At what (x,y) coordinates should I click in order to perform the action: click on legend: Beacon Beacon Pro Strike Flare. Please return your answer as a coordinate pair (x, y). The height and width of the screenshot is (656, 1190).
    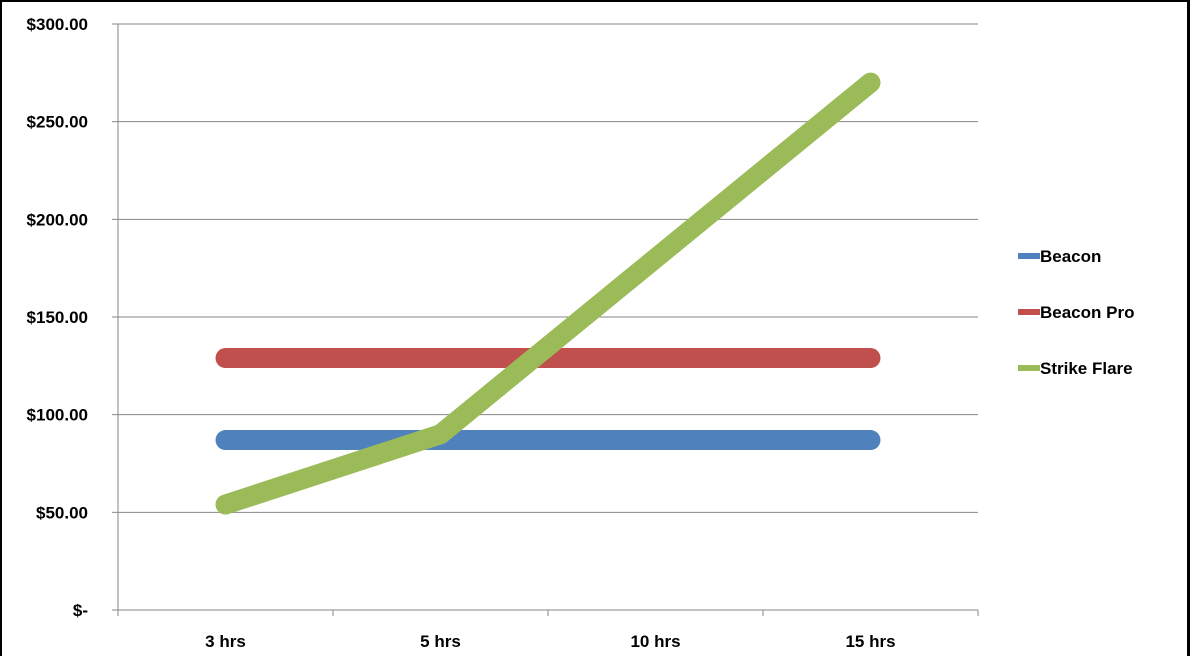
    Looking at the image, I should click on (1076, 312).